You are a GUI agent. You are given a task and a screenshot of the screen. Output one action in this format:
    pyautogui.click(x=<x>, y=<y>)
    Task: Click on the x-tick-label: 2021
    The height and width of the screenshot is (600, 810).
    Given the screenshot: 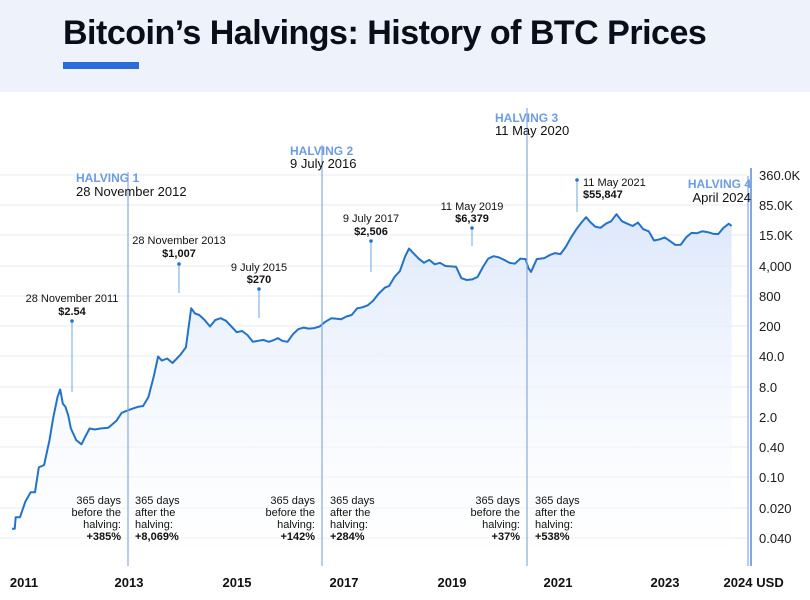 What is the action you would take?
    pyautogui.click(x=558, y=582)
    